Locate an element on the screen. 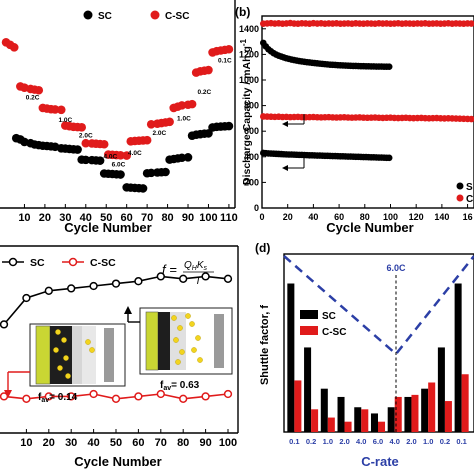 The image size is (474, 474). formula-lhs: f = is located at coordinates (169, 269).